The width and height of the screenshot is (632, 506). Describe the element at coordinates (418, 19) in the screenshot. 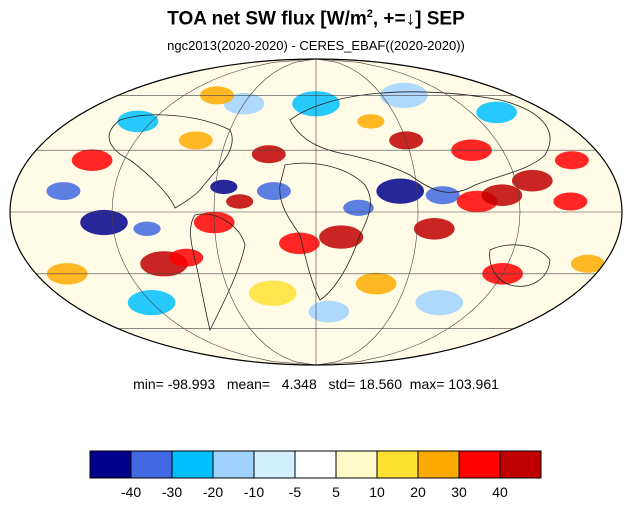

I see `title-rest: , +=↓] SEP` at that location.